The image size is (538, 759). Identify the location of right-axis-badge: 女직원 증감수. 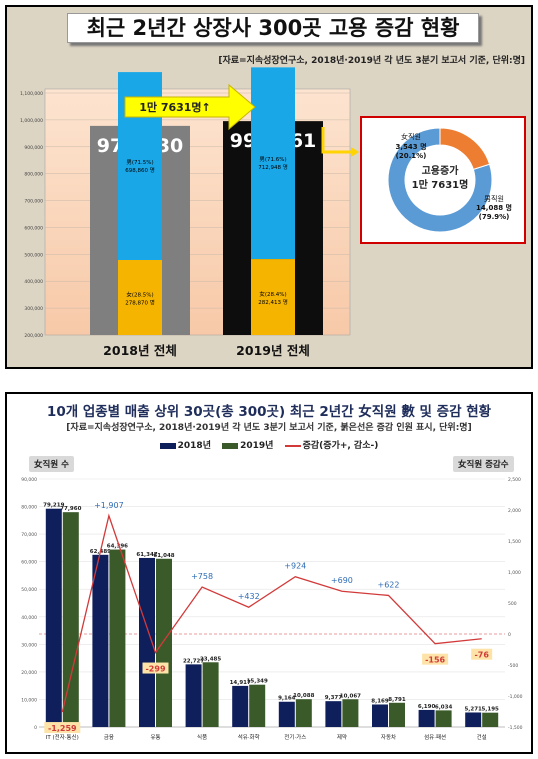
(483, 464).